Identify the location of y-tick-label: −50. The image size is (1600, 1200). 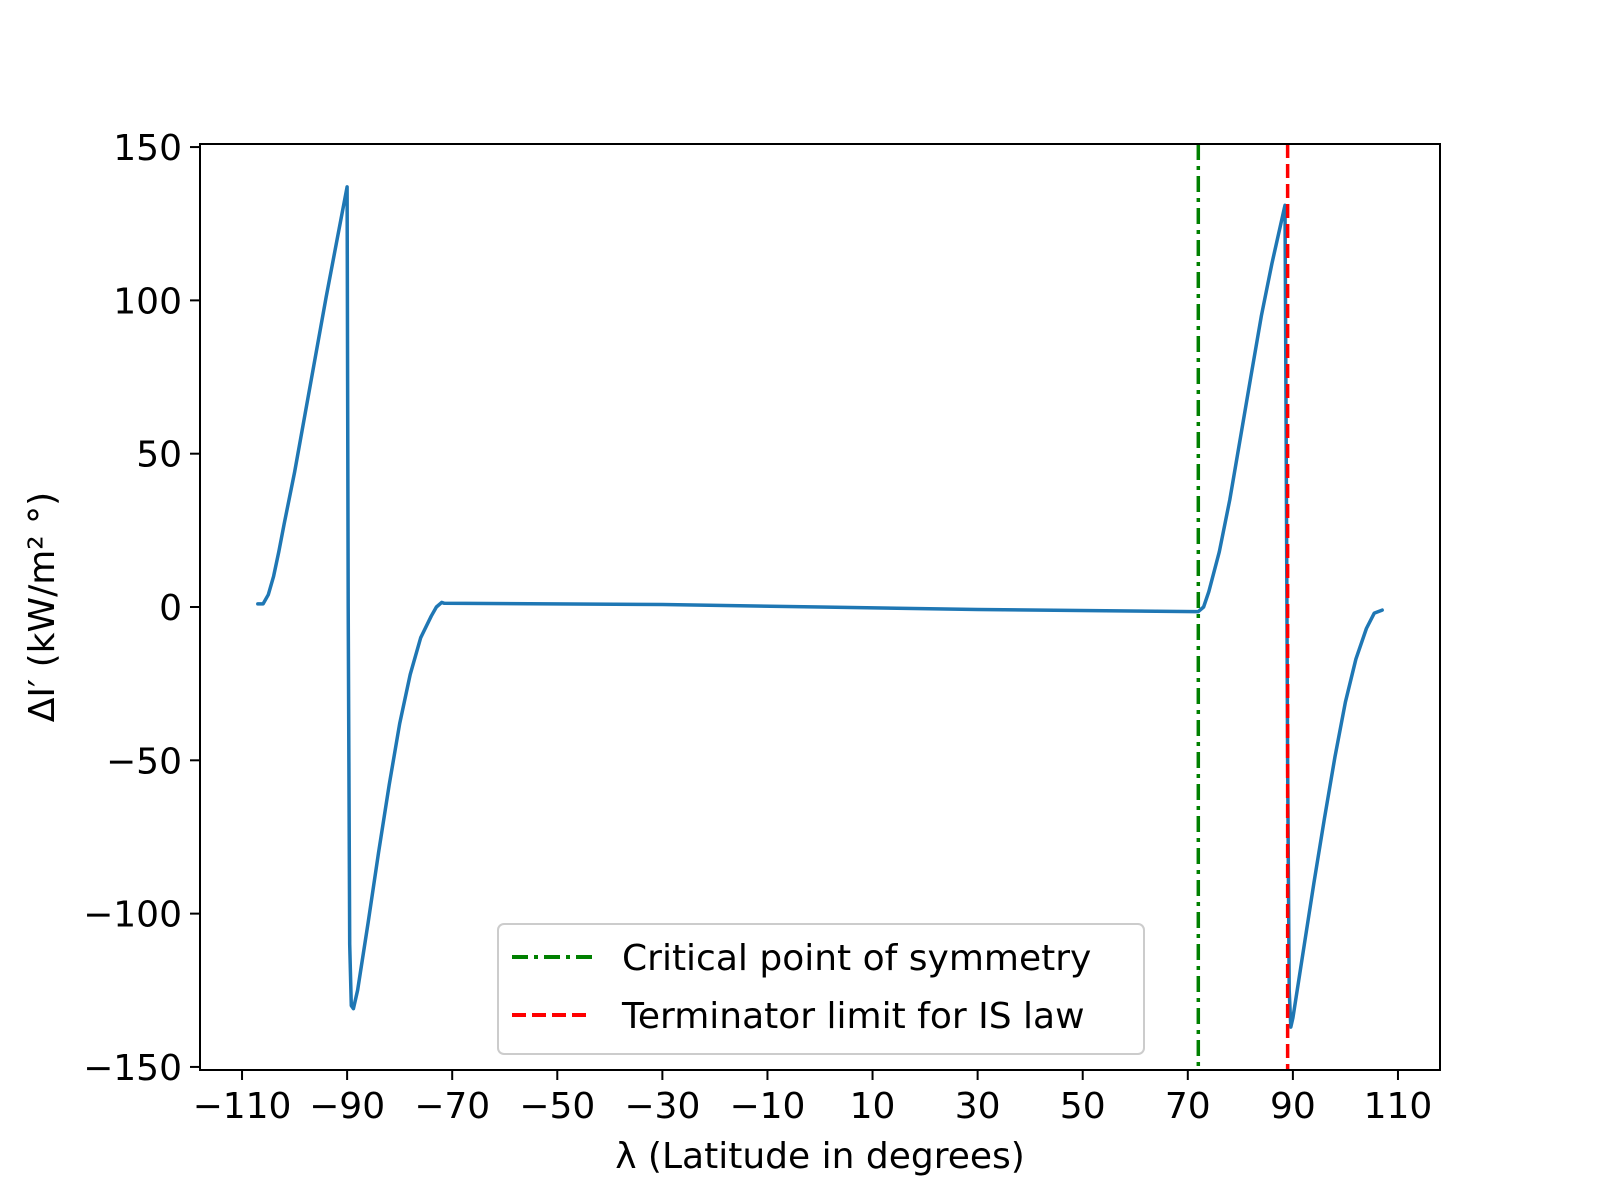
(144, 761).